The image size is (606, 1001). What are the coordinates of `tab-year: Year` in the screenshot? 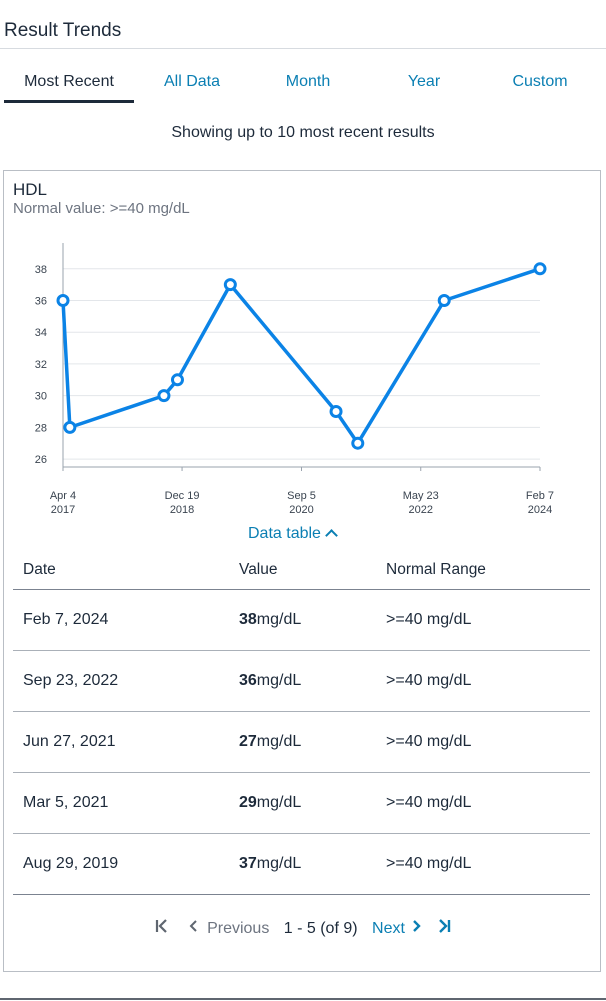 It's located at (424, 81).